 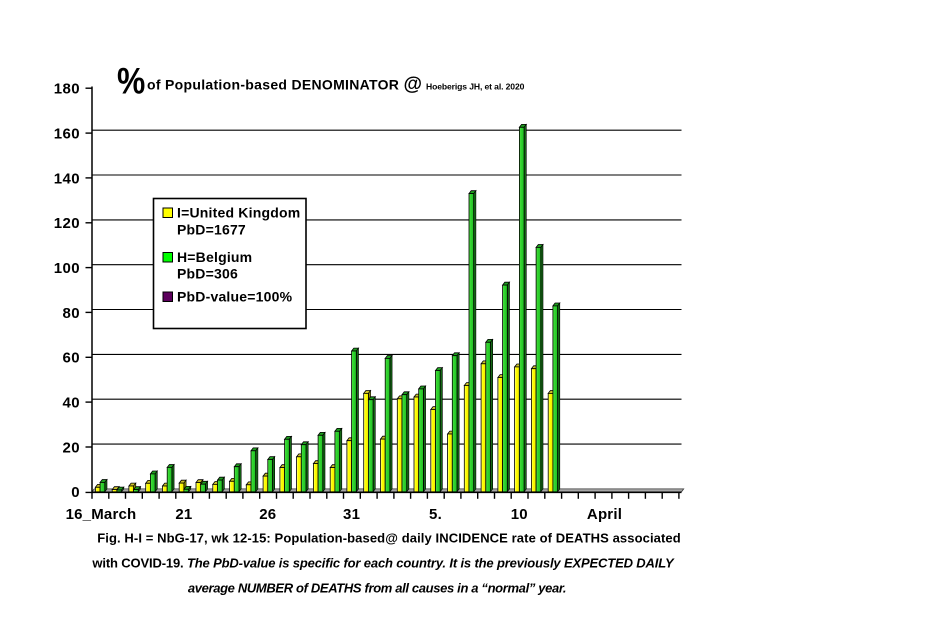 What do you see at coordinates (72, 358) in the screenshot?
I see `svg-text: 60` at bounding box center [72, 358].